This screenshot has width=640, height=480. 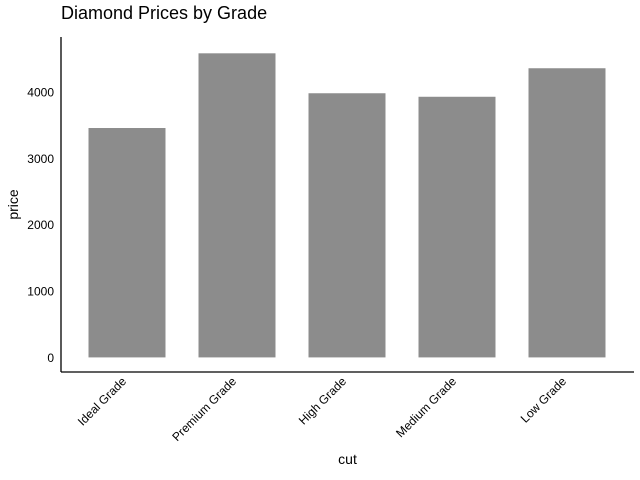 What do you see at coordinates (50, 358) in the screenshot?
I see `y-tick-label: 0` at bounding box center [50, 358].